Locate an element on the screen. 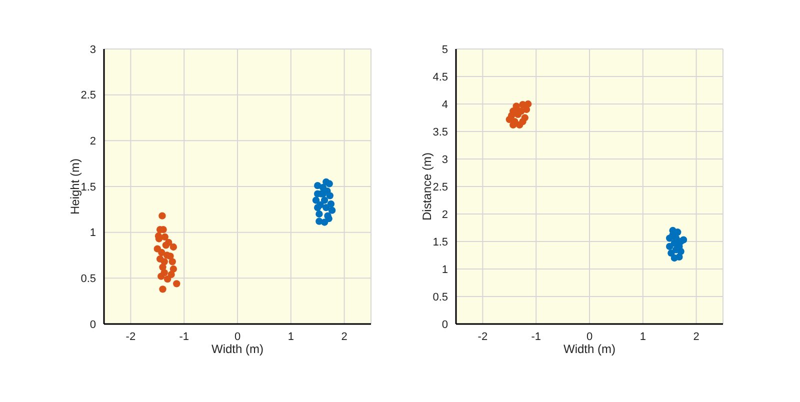 This screenshot has width=800, height=402. y-tick-label: 3.5 is located at coordinates (440, 132).